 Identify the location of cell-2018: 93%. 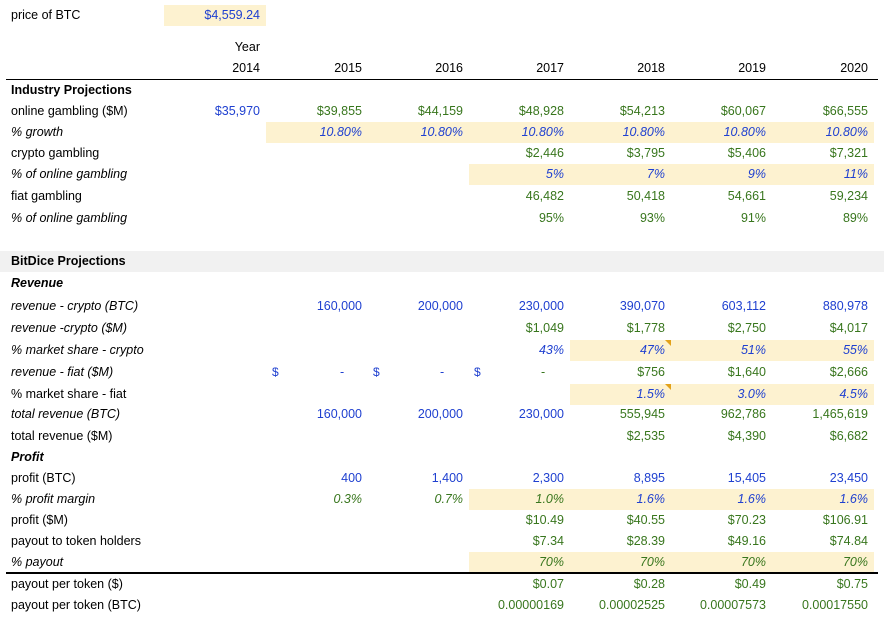
(652, 218).